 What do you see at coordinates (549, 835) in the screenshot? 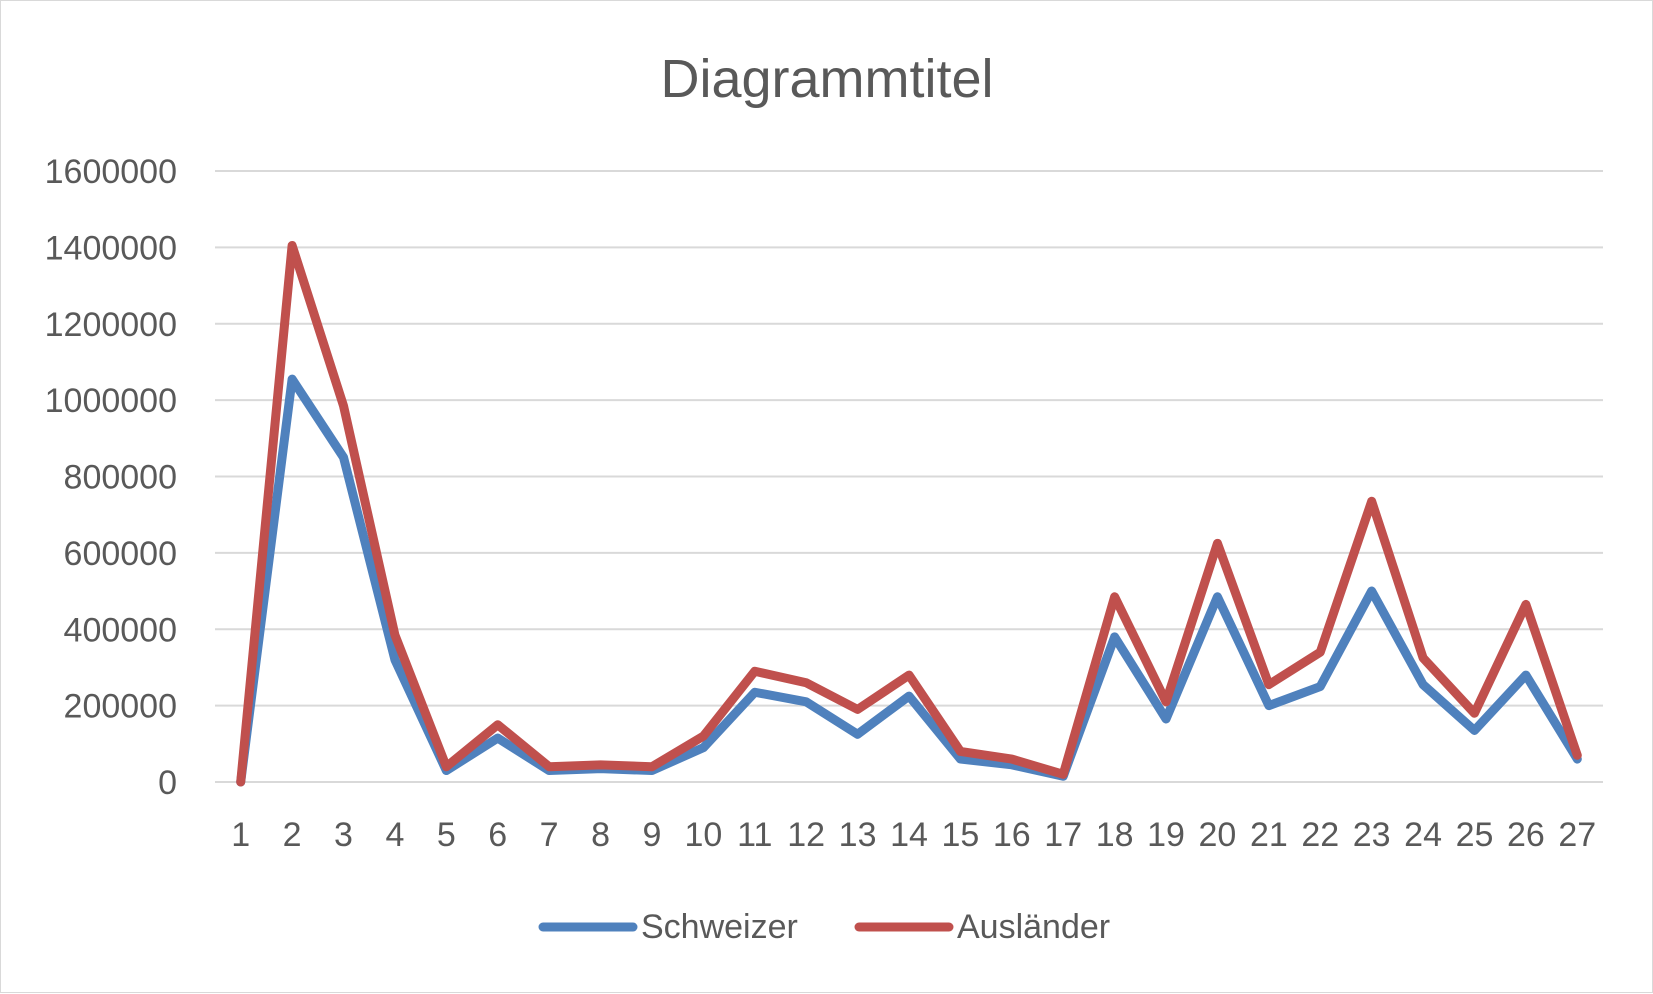
I see `x-tick-label: 7` at bounding box center [549, 835].